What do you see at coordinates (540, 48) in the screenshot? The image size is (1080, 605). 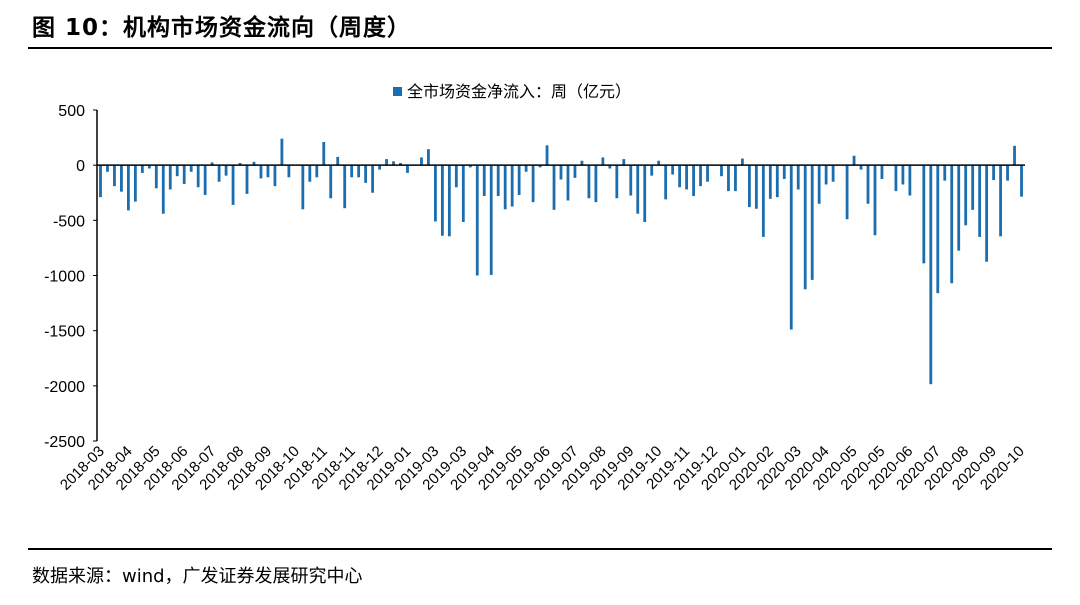 I see `top-rule` at bounding box center [540, 48].